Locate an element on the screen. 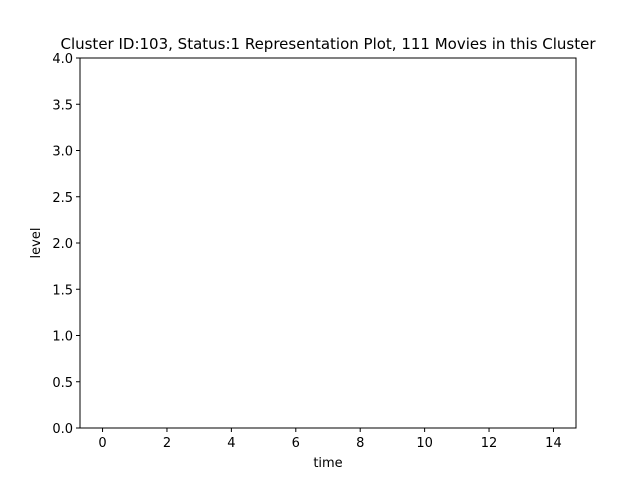 This screenshot has height=484, width=640. y-tick-label: 2.5 is located at coordinates (62, 198).